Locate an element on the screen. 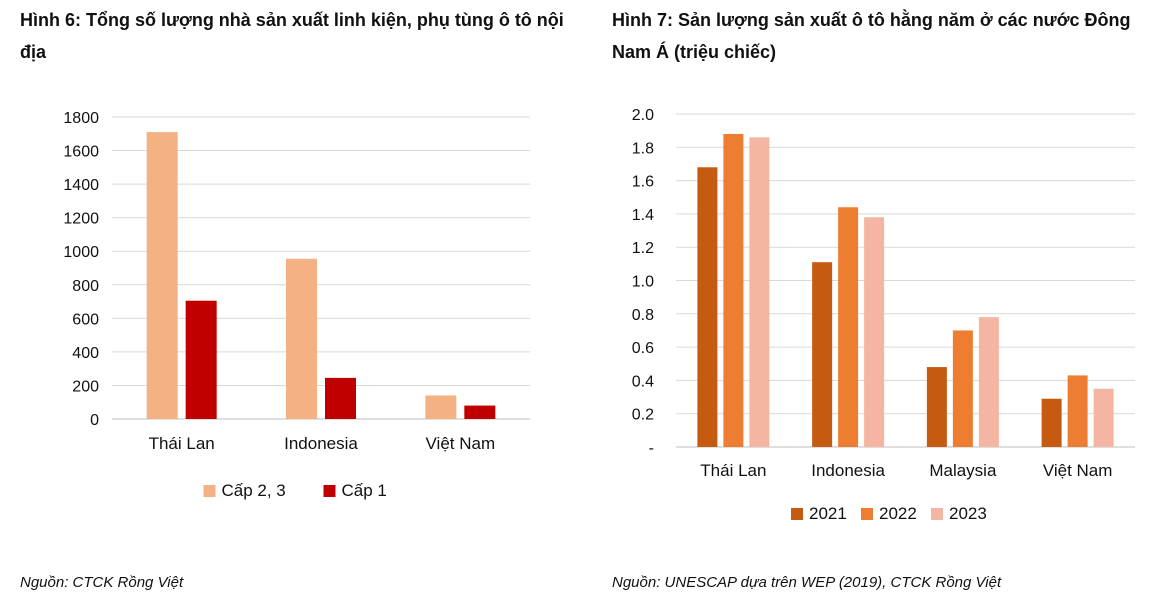 This screenshot has width=1164, height=610. y-tick-label: 0.4 is located at coordinates (643, 381).